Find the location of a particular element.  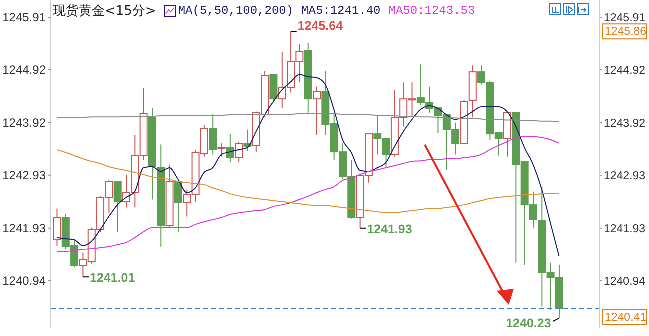

y2-tick-label: 1243.92 is located at coordinates (625, 124).